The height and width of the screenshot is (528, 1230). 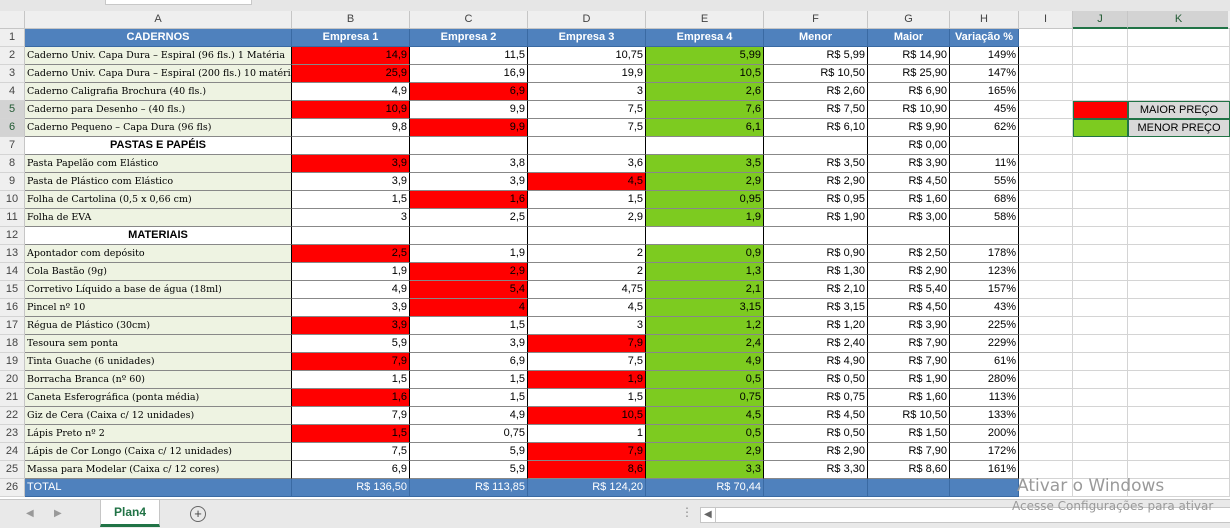 What do you see at coordinates (816, 56) in the screenshot?
I see `cell-f2: R$ 5,99` at bounding box center [816, 56].